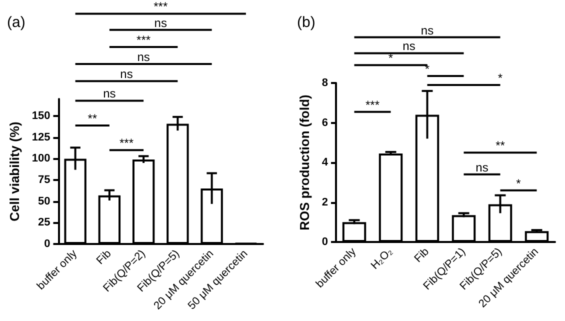 This screenshot has height=321, width=565. Describe the element at coordinates (306, 22) in the screenshot. I see `chart-title: (b)` at that location.